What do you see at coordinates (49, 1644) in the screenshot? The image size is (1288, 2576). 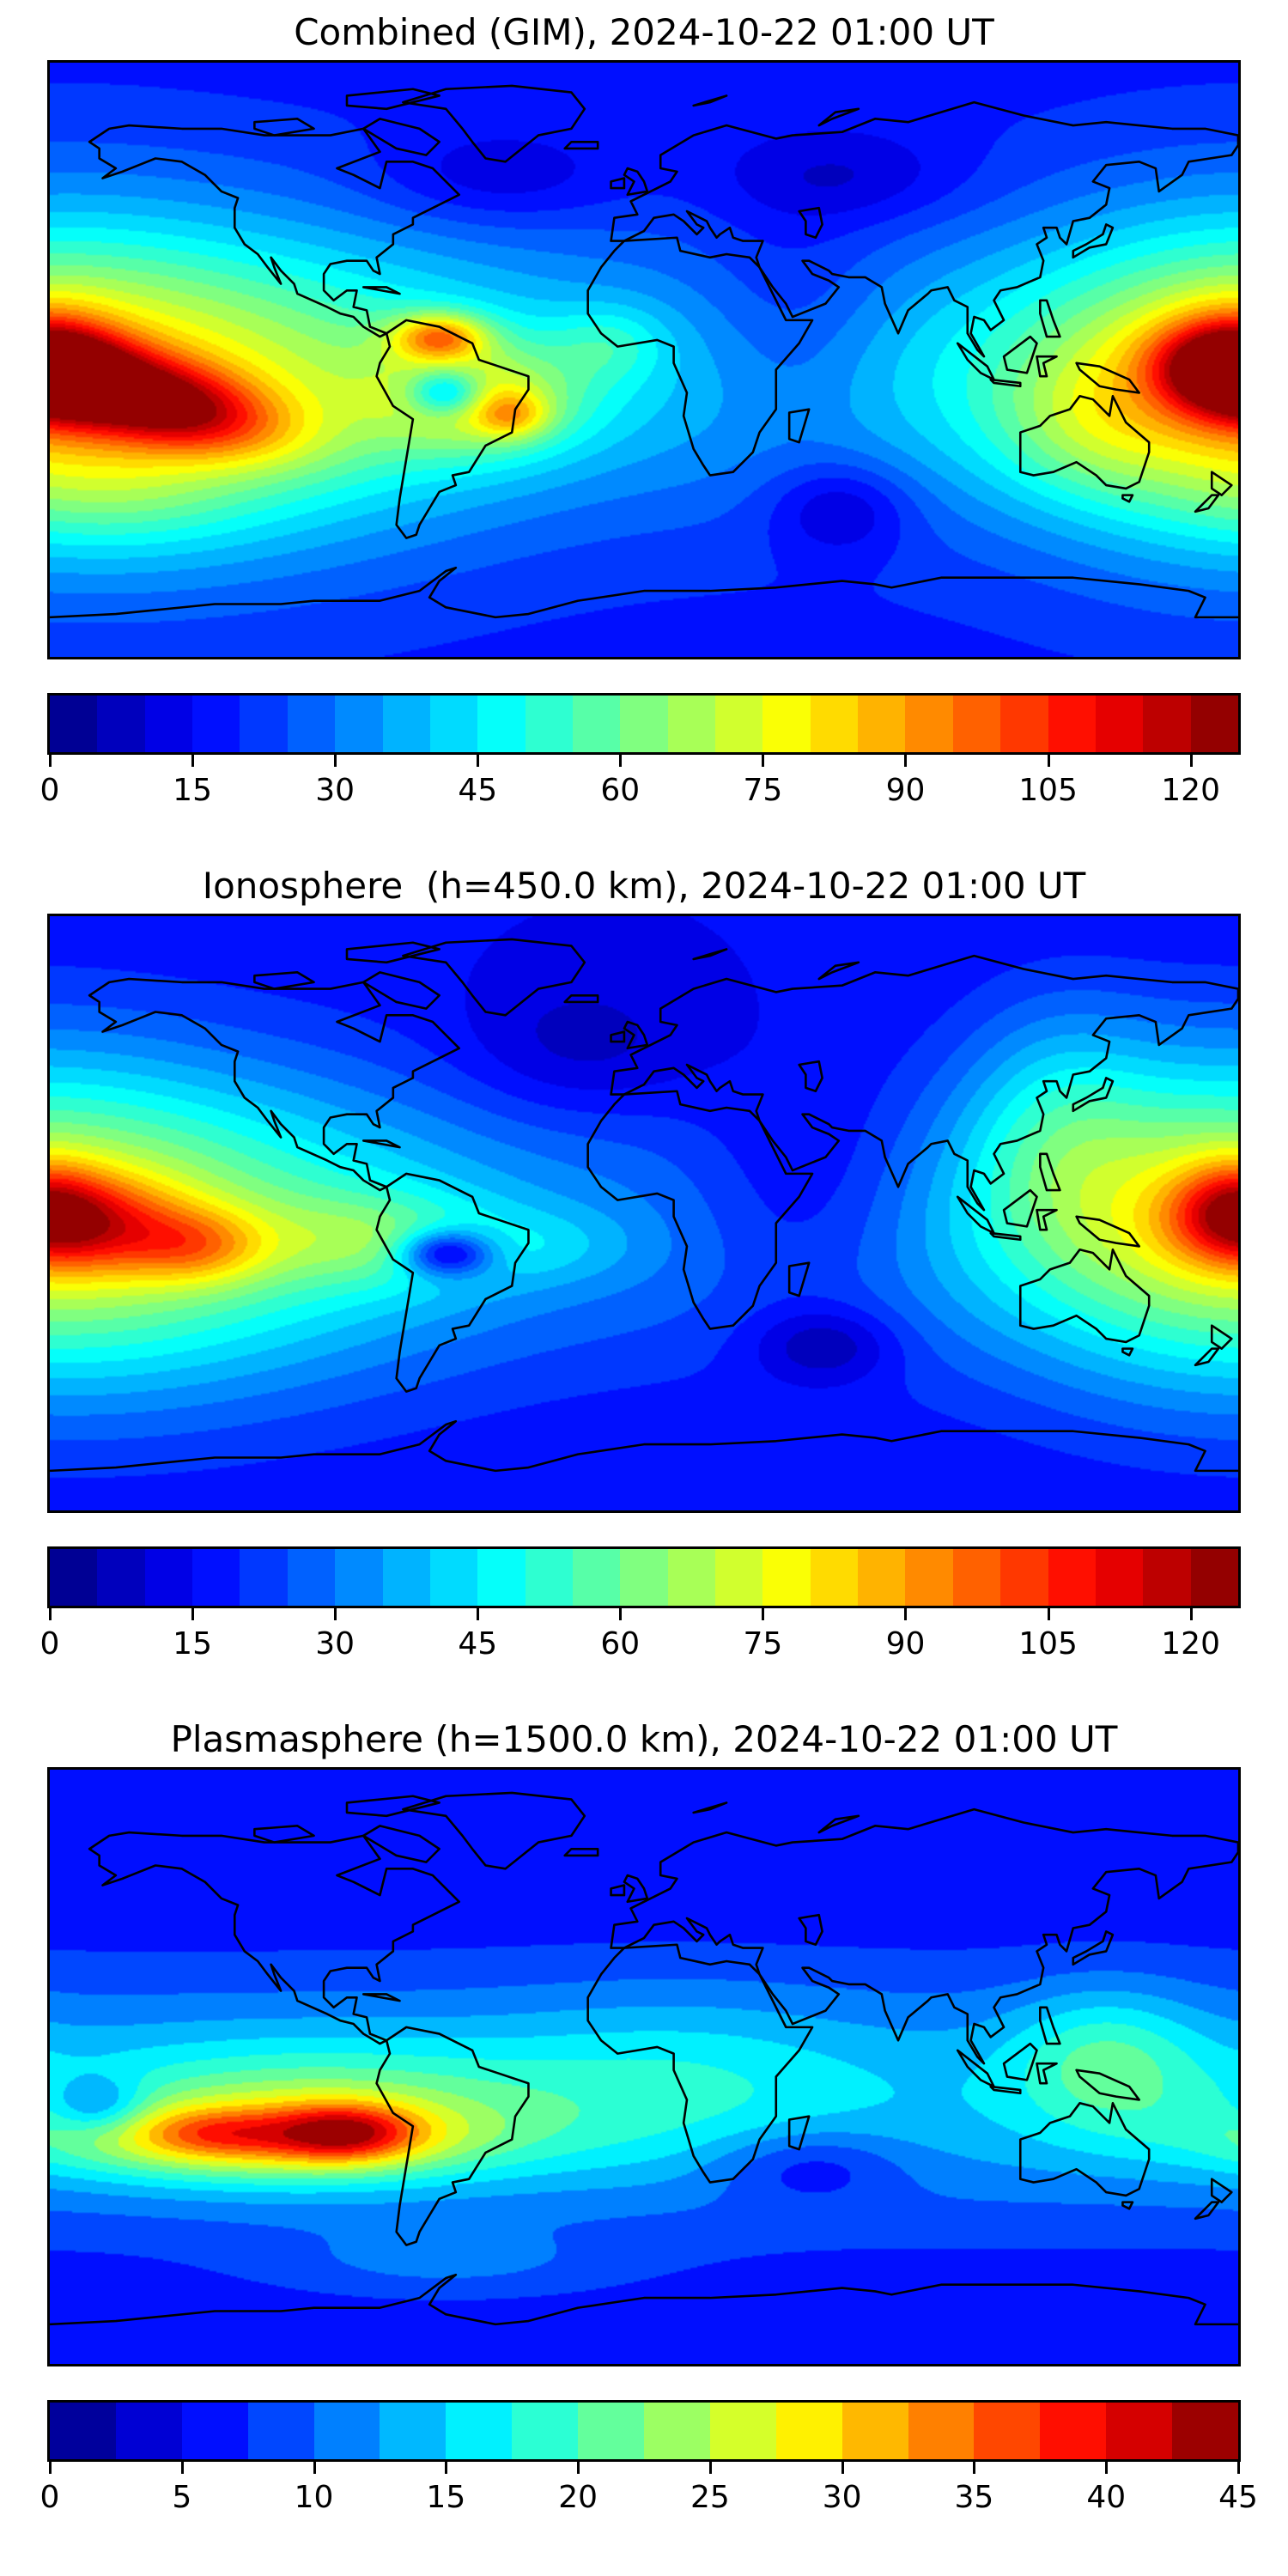 I see `colorbar-tick-label: 0` at bounding box center [49, 1644].